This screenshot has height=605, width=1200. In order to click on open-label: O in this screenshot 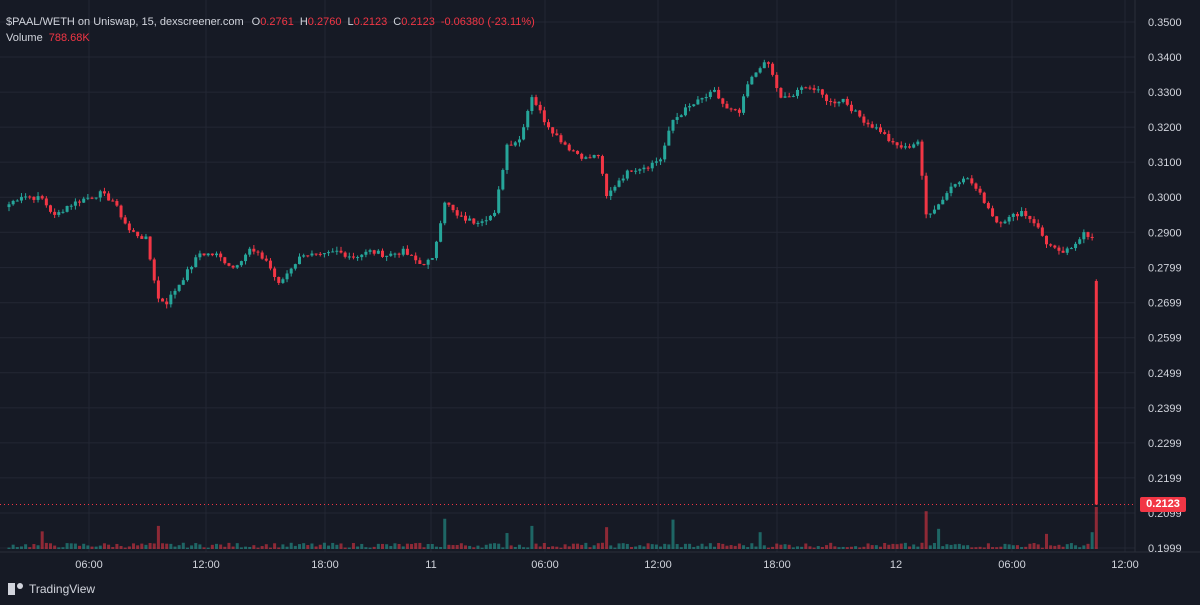, I will do `click(256, 22)`.